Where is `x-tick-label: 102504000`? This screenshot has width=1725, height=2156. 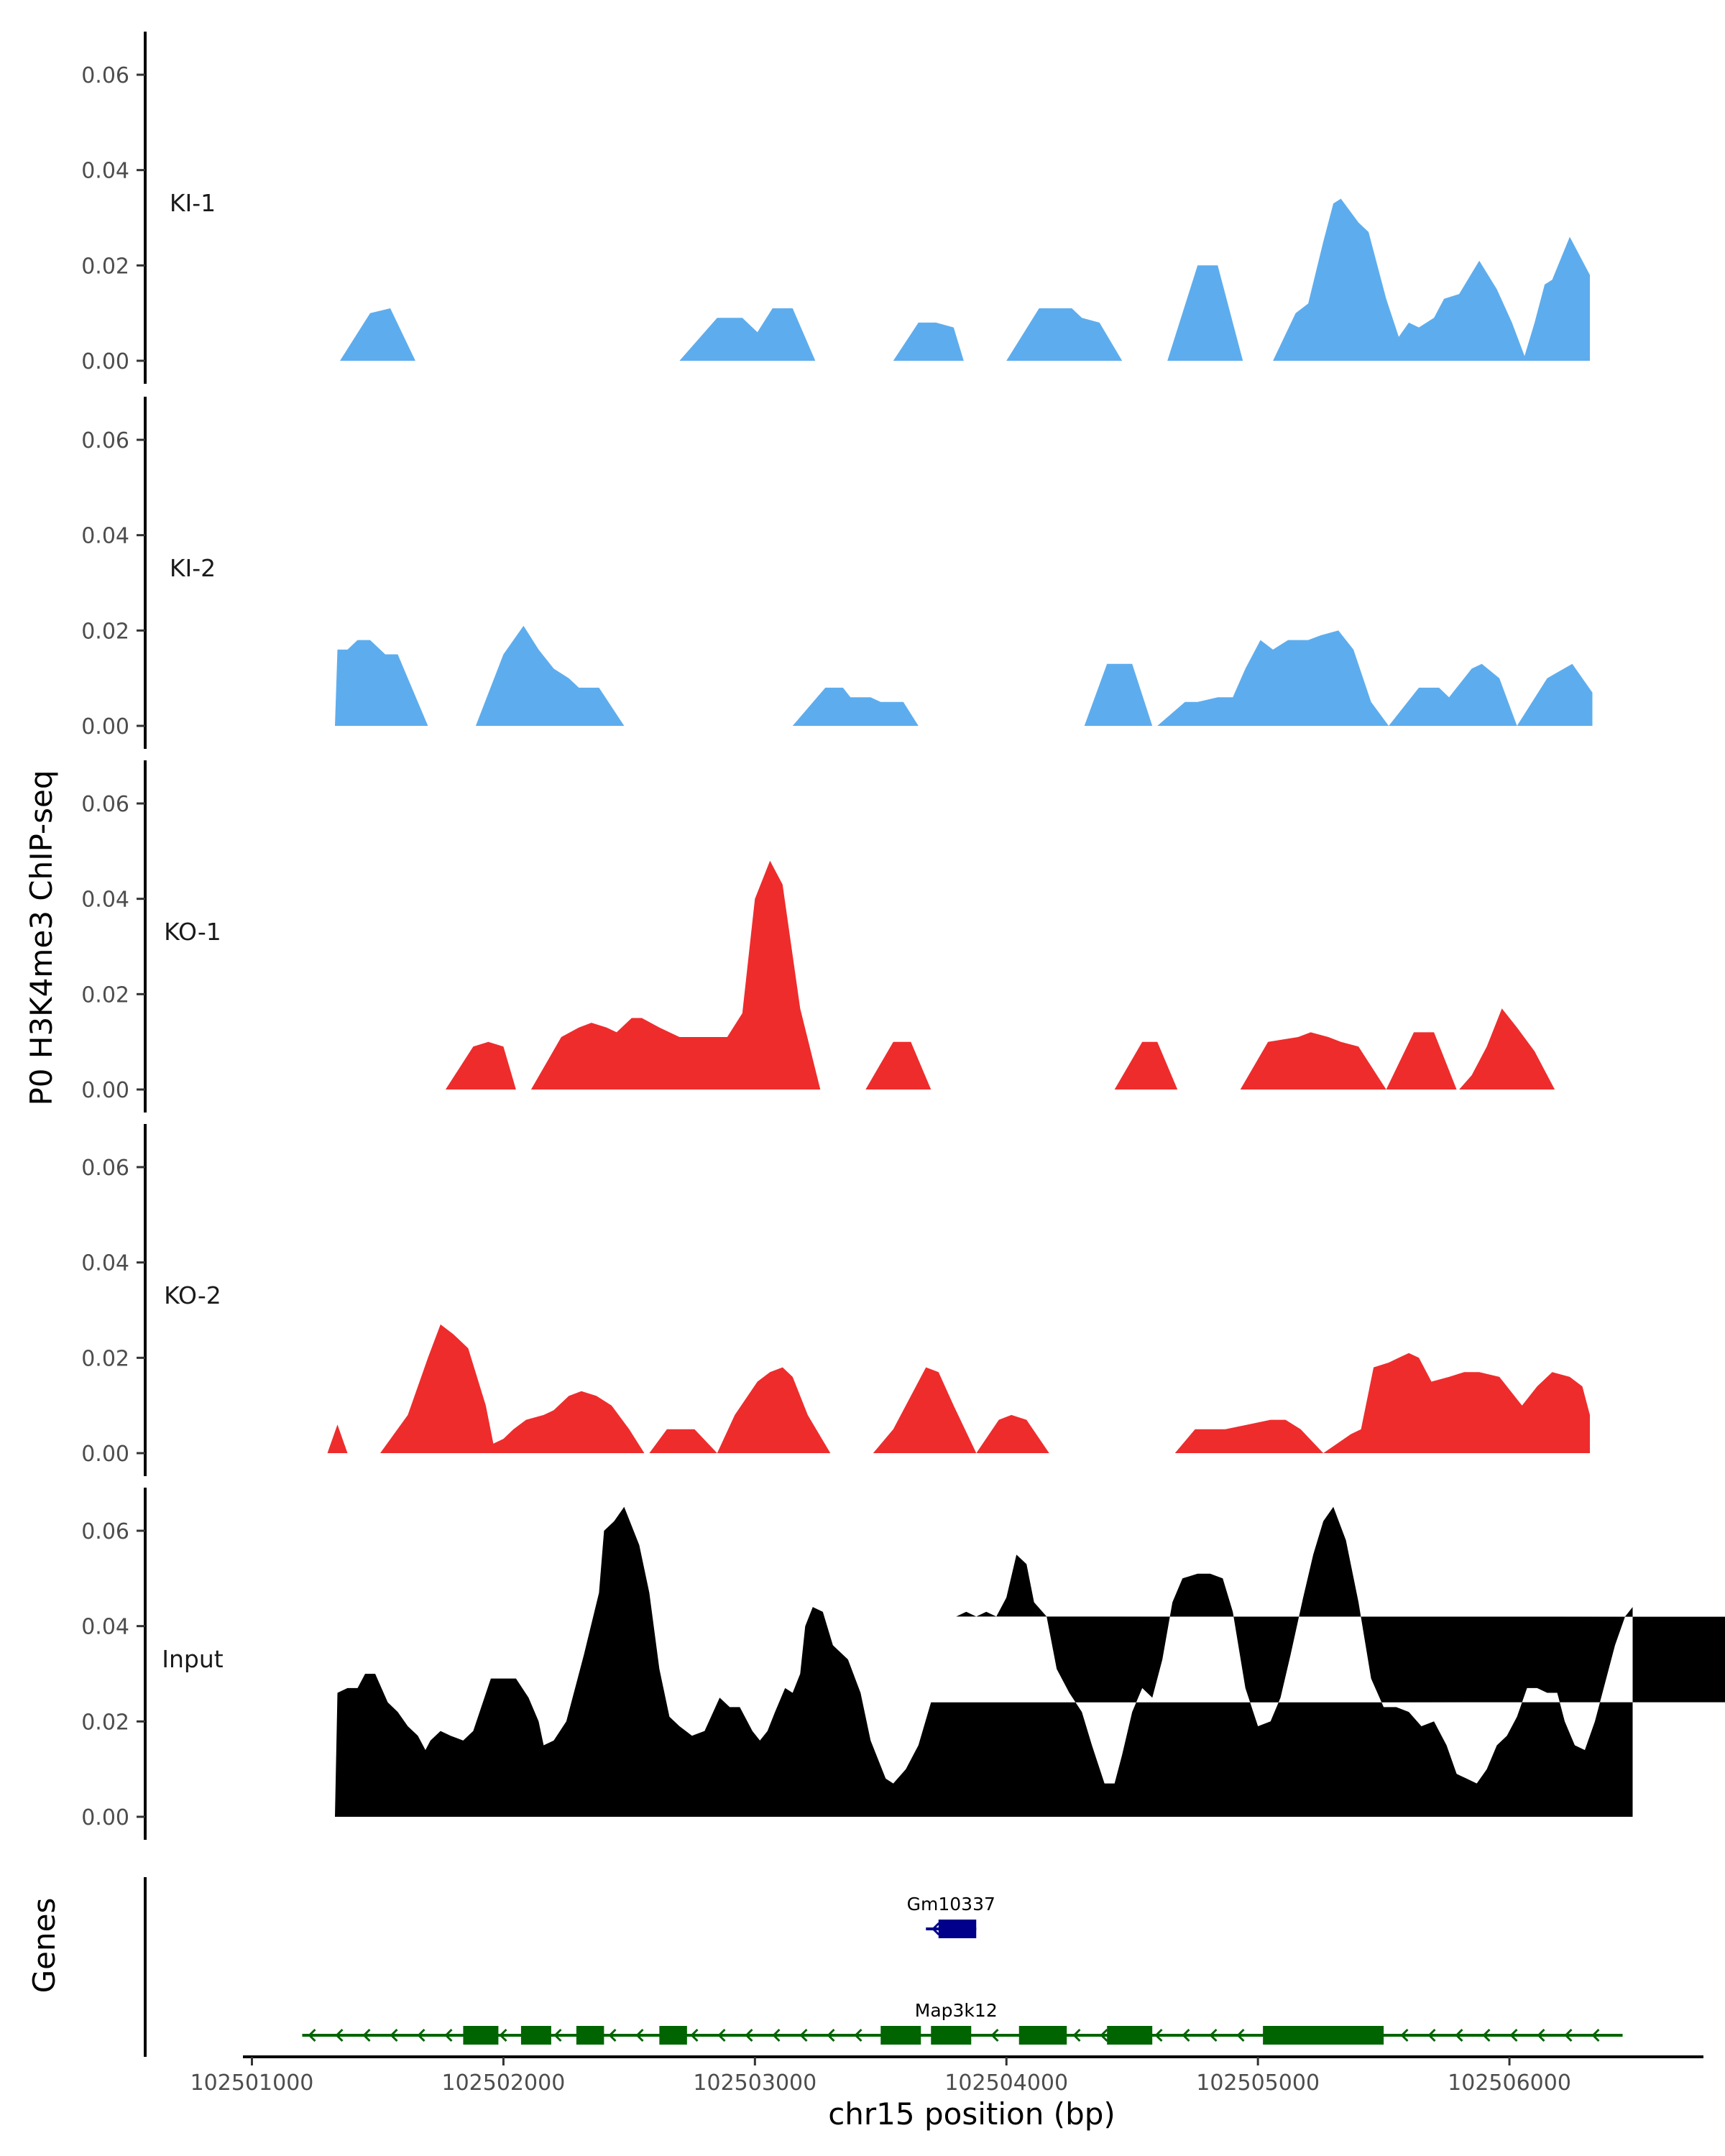
x-tick-label: 102504000 is located at coordinates (1006, 2083).